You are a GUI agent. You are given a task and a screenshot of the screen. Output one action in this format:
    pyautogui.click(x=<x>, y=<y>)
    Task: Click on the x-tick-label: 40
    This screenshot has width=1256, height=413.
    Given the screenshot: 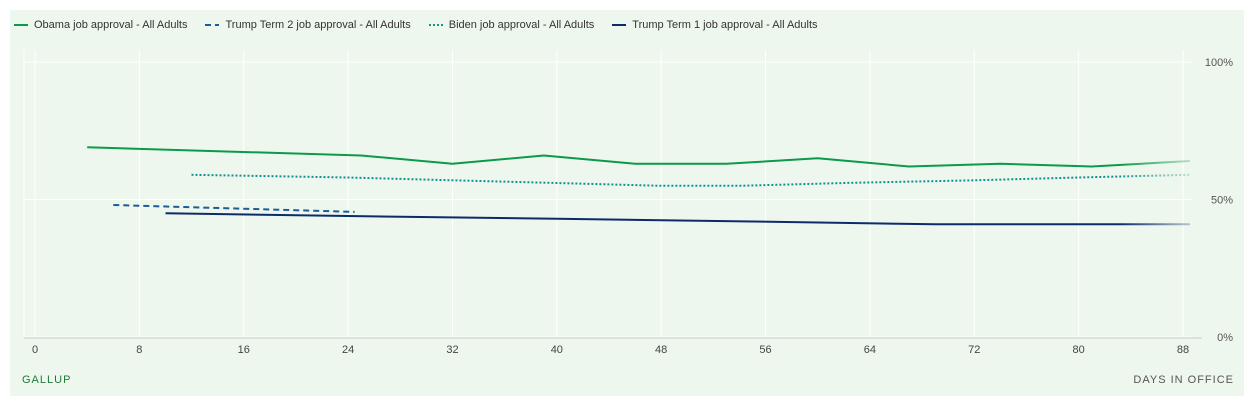 What is the action you would take?
    pyautogui.click(x=557, y=350)
    